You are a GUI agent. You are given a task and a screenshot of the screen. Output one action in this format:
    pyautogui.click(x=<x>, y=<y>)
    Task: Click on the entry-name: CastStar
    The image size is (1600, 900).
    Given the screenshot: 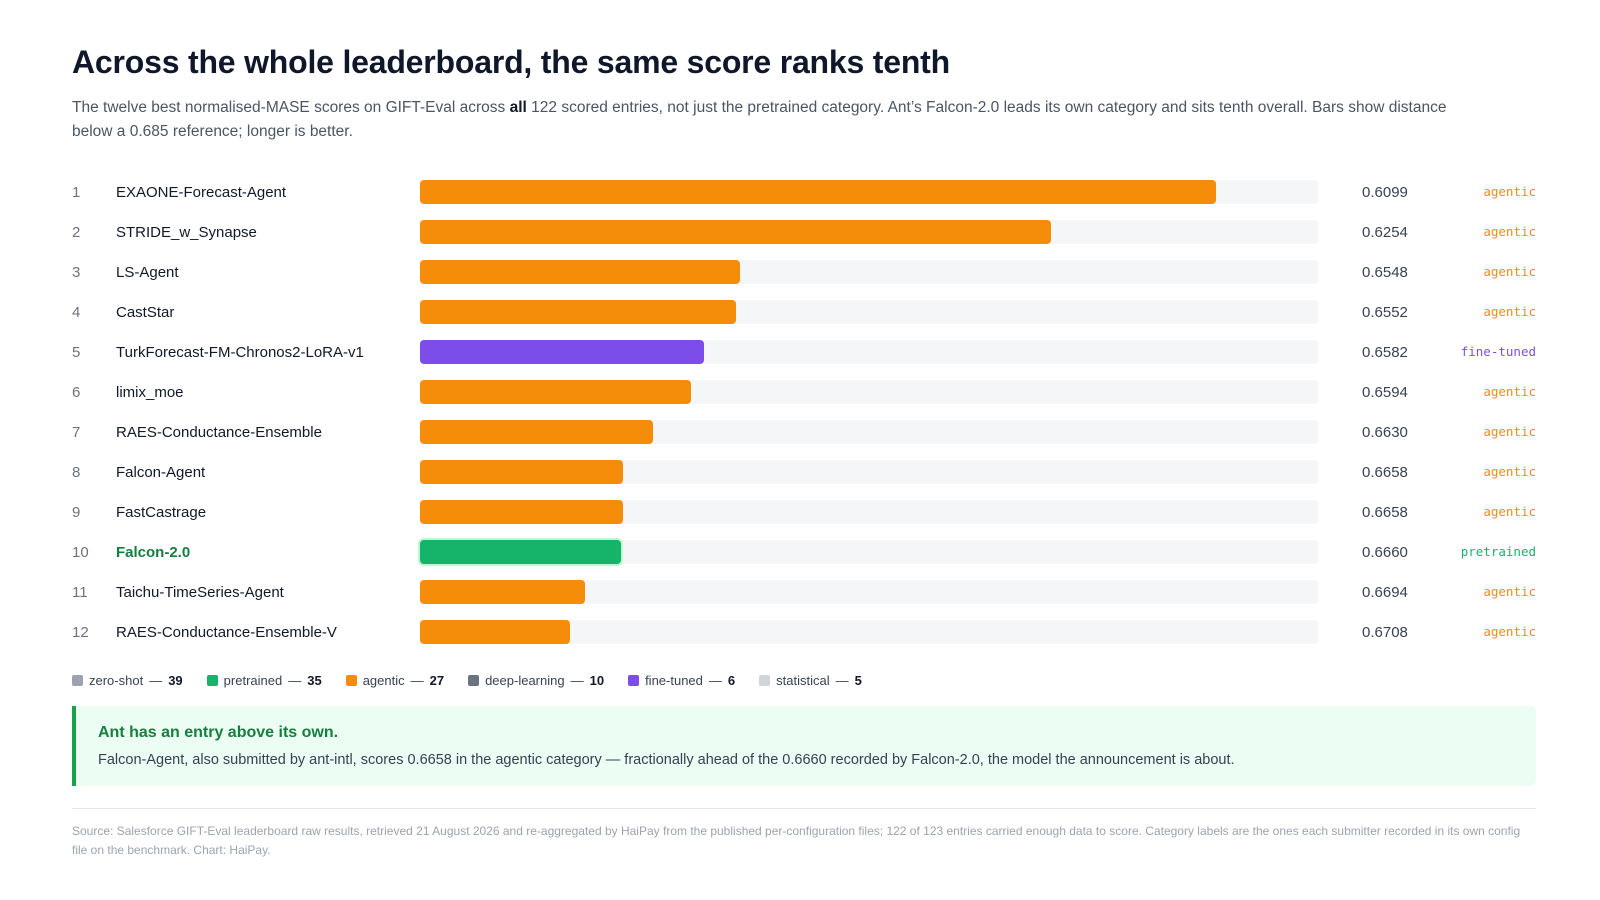 What is the action you would take?
    pyautogui.click(x=145, y=312)
    